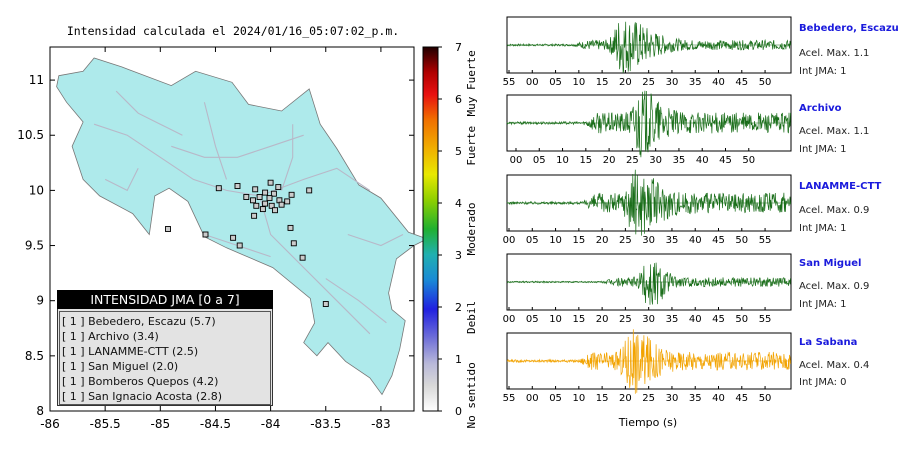 Image resolution: width=910 pixels, height=460 pixels. I want to click on colorbar-tick-label: 7, so click(458, 47).